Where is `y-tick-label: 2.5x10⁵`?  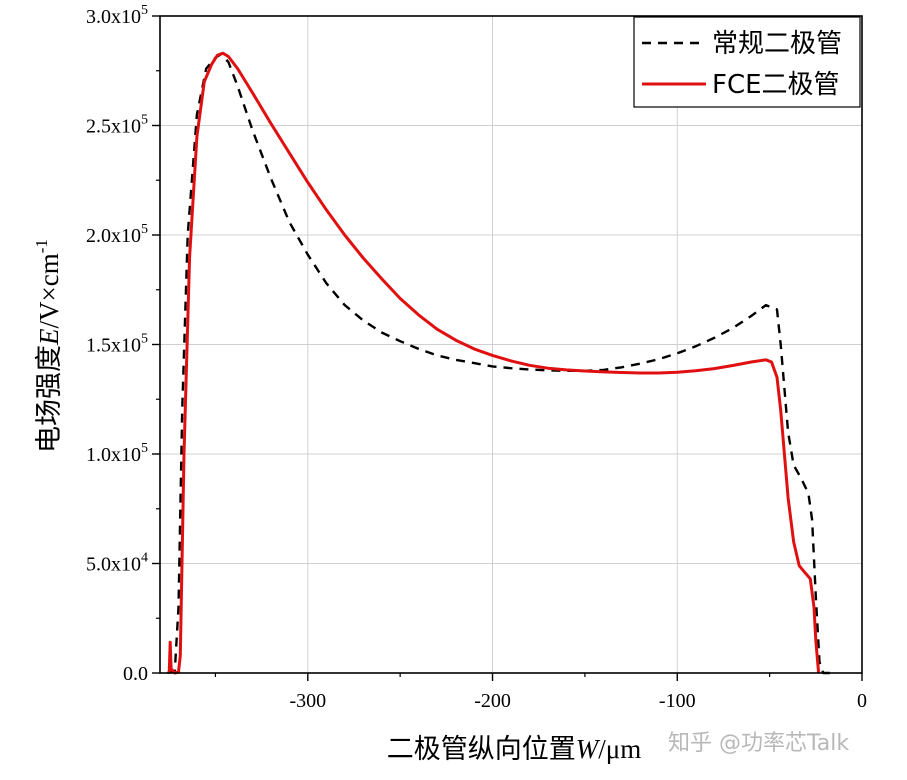
y-tick-label: 2.5x10⁵ is located at coordinates (117, 125).